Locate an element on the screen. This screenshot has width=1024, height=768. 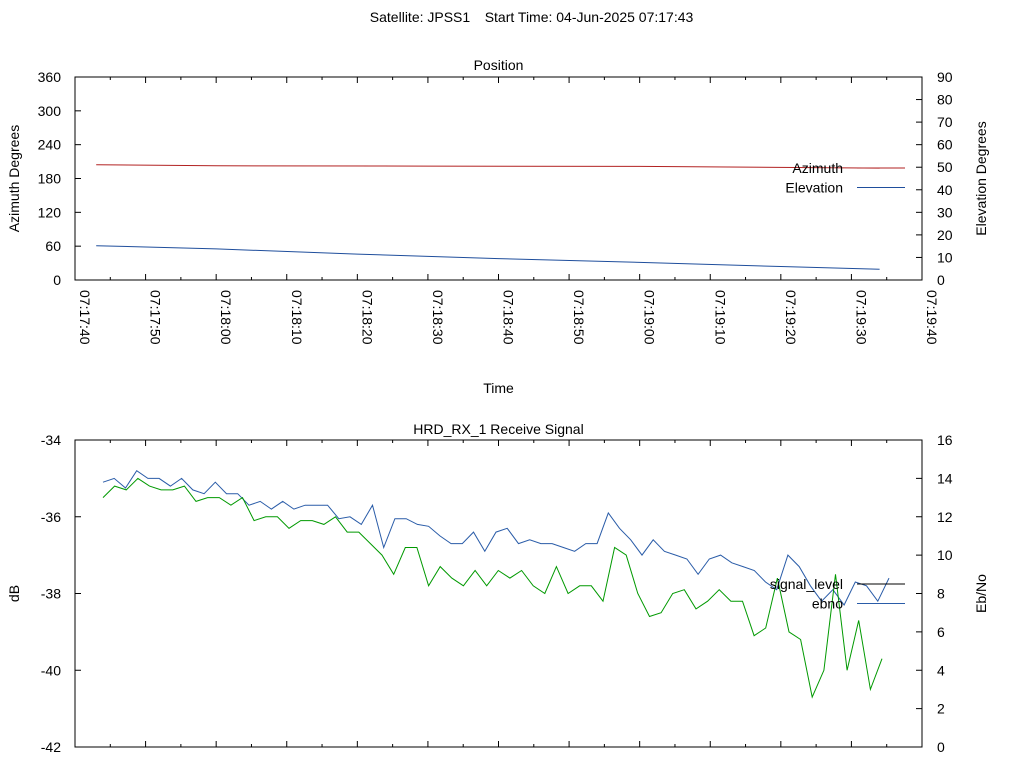
chart-title: HRD_RX_1 Receive Signal is located at coordinates (498, 429).